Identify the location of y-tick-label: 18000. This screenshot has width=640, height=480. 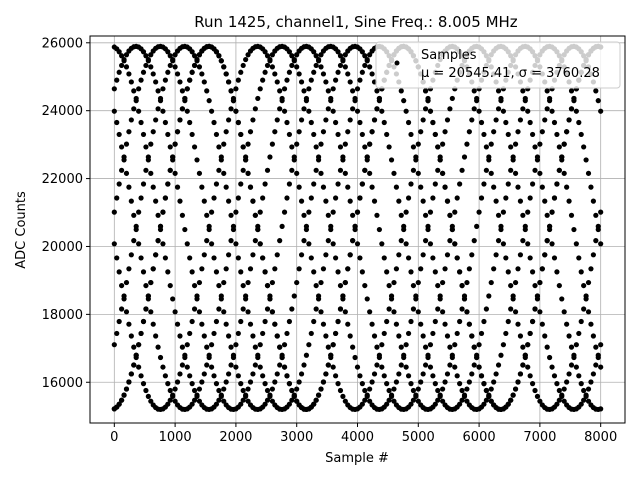
(62, 315).